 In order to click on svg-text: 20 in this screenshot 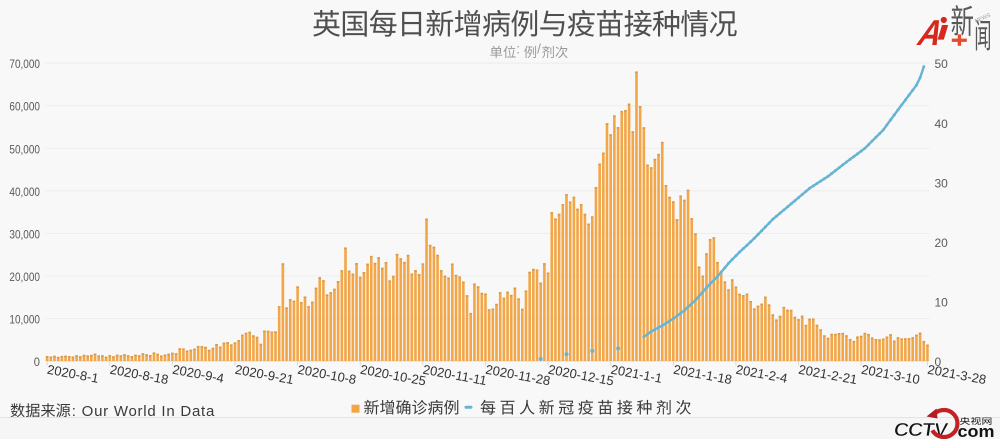, I will do `click(942, 243)`.